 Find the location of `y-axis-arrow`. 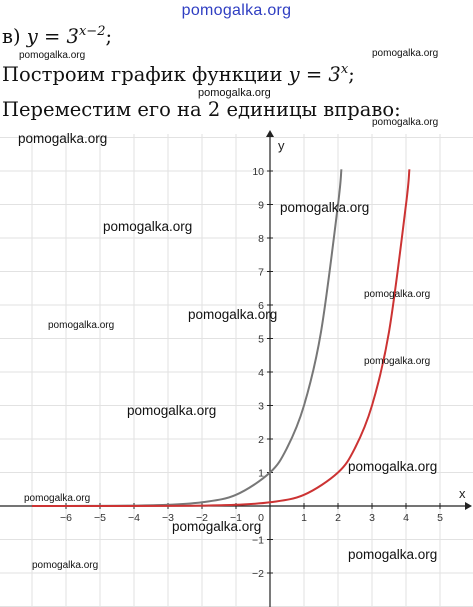

y-axis-arrow is located at coordinates (270, 133).